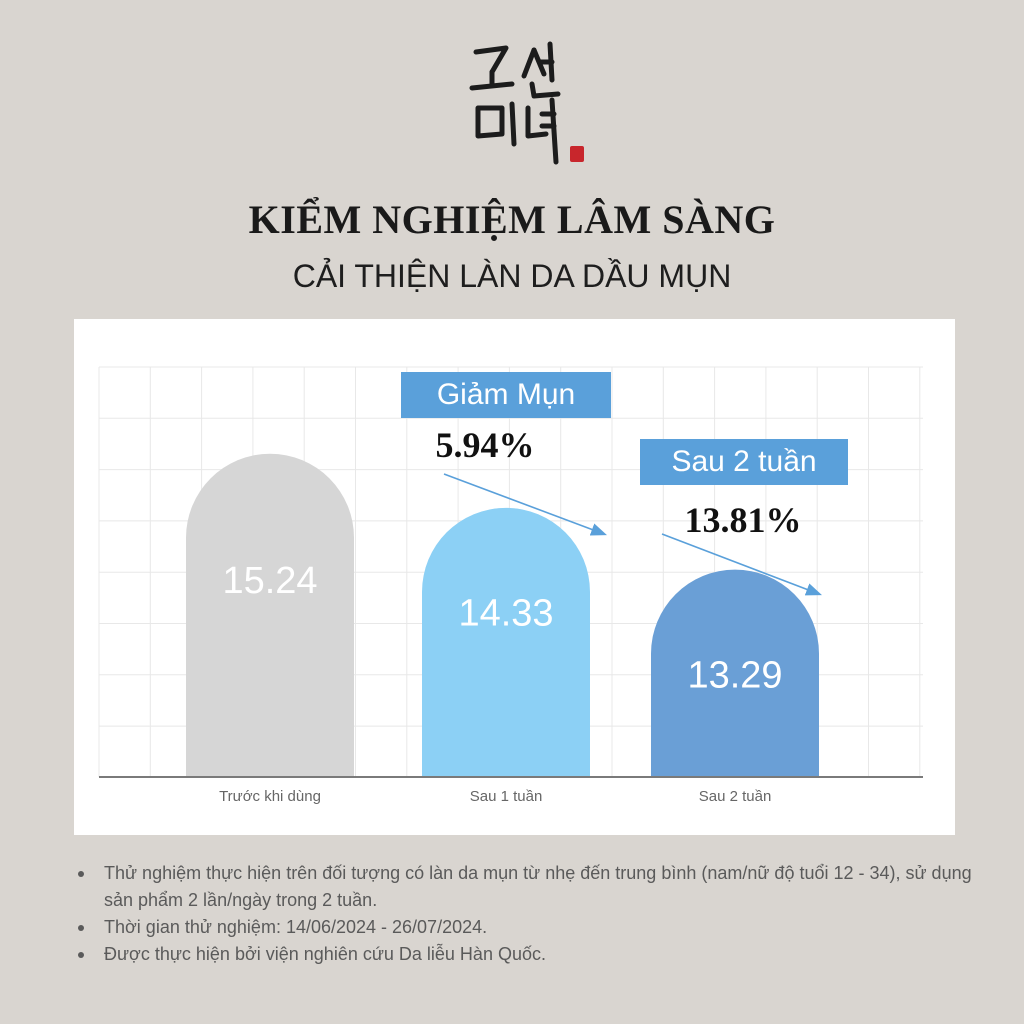 The image size is (1024, 1024). What do you see at coordinates (512, 276) in the screenshot?
I see `page-subtitle: CẢI THIỆN LÀN DA DẦU MỤN` at bounding box center [512, 276].